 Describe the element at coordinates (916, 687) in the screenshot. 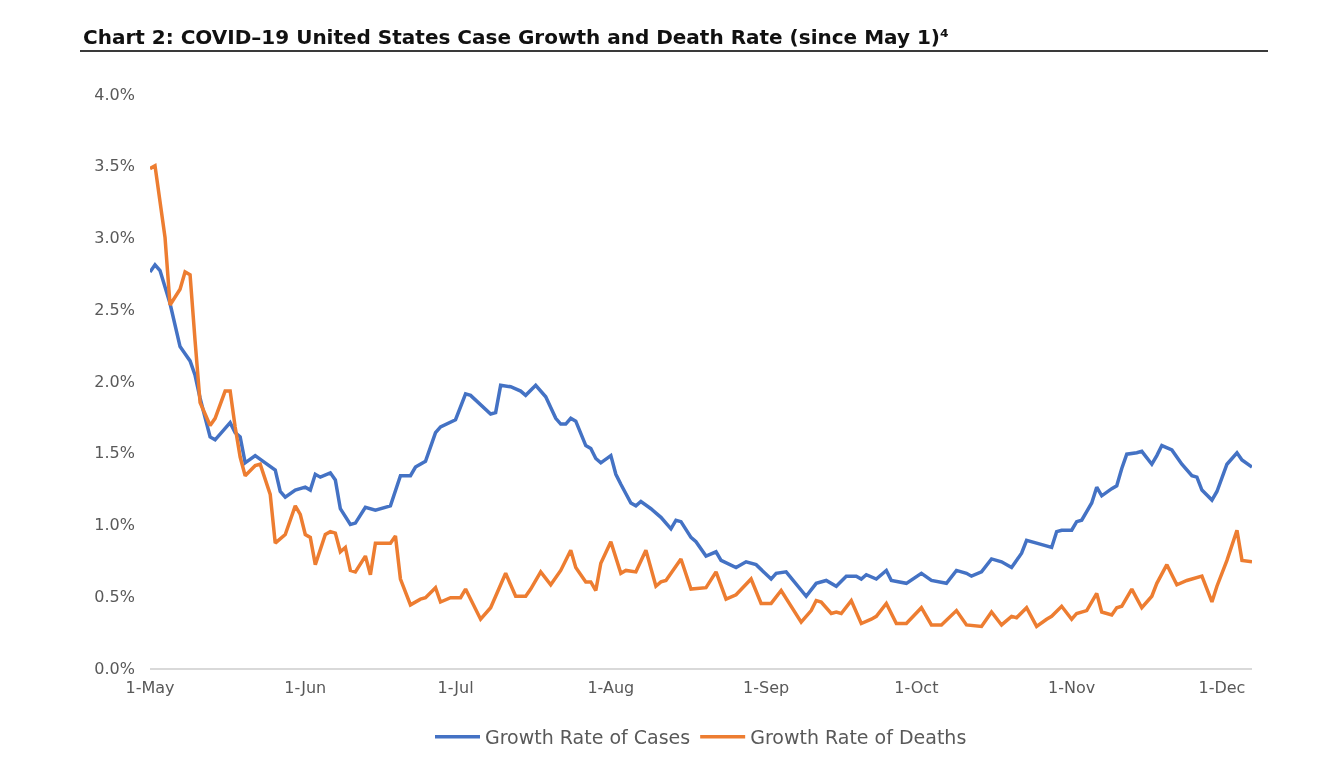

I see `x-tick-label: 1-Oct` at that location.